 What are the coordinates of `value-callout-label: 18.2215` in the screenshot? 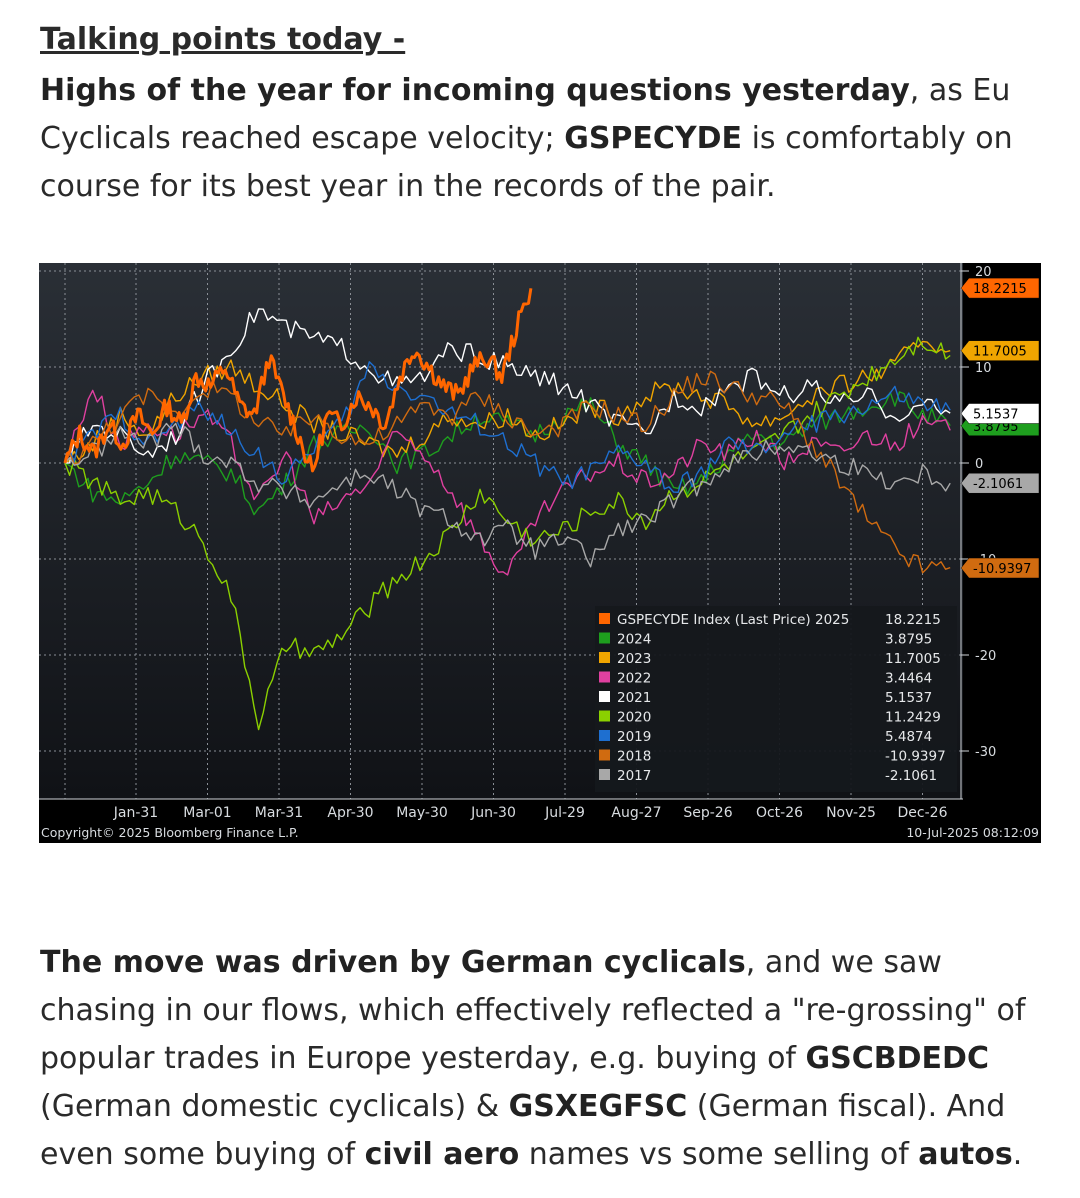 It's located at (1000, 289).